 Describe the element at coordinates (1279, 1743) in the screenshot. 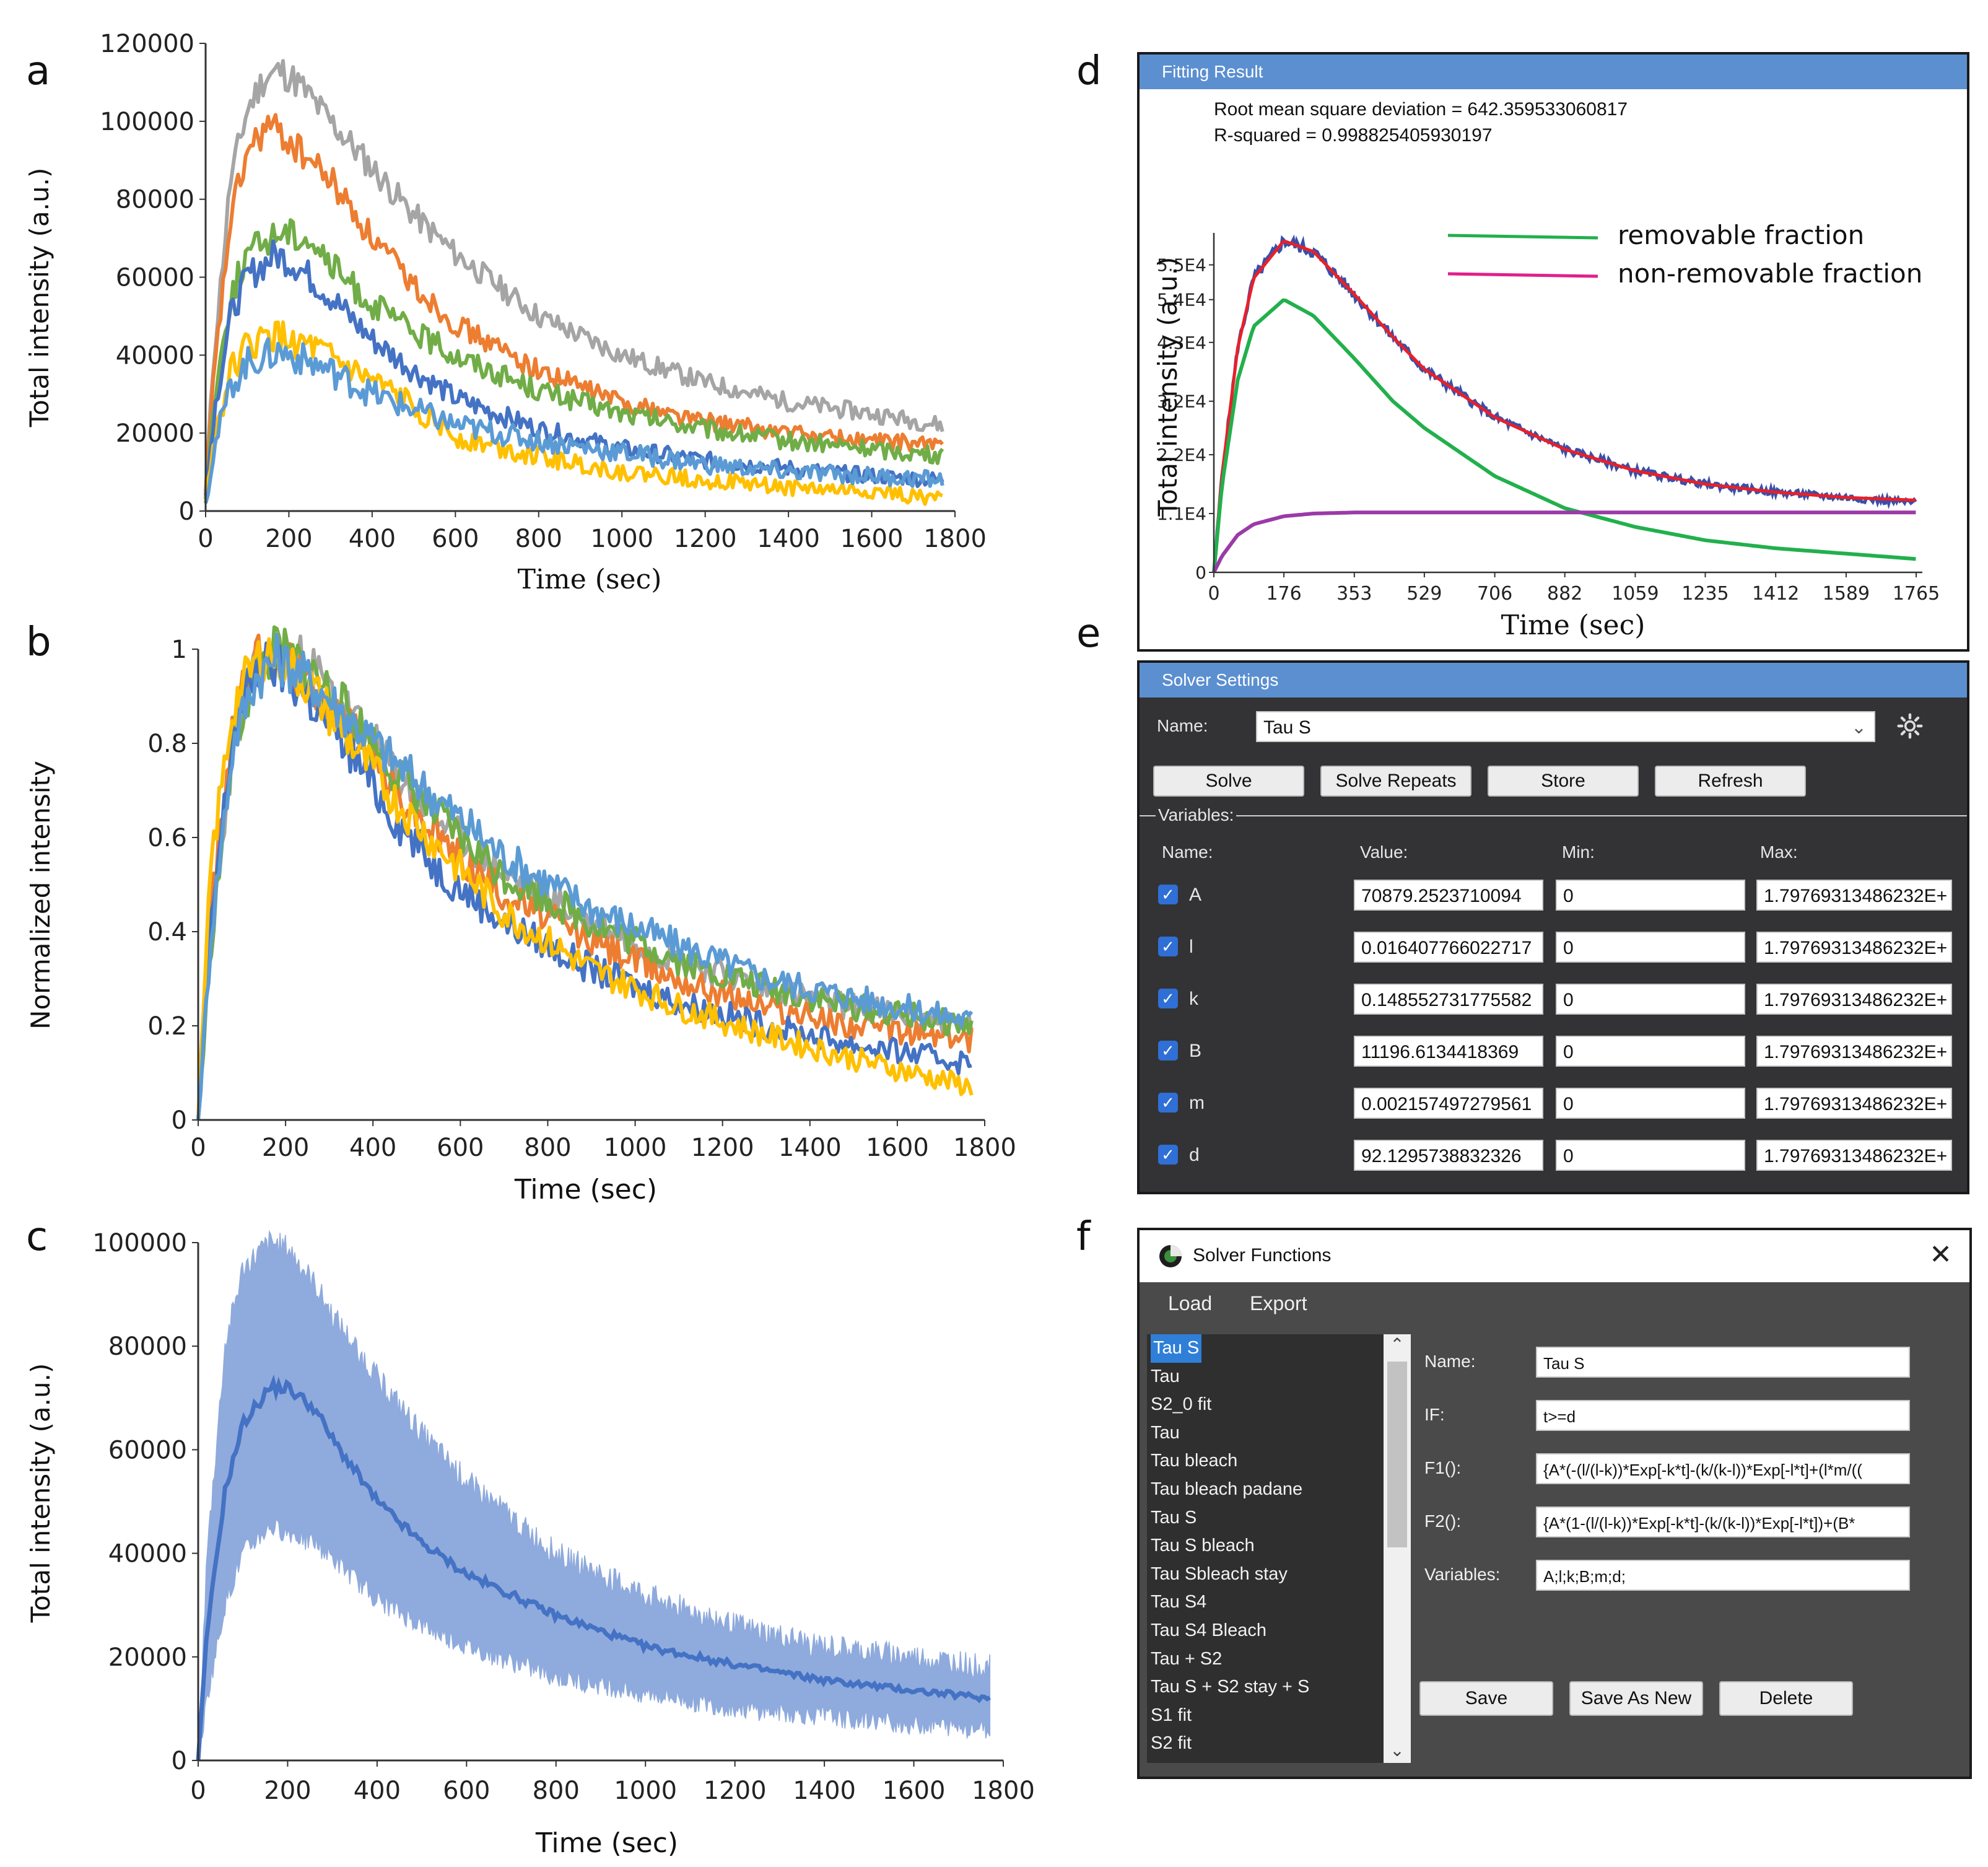

I see `function-list-item: S2 fit` at that location.